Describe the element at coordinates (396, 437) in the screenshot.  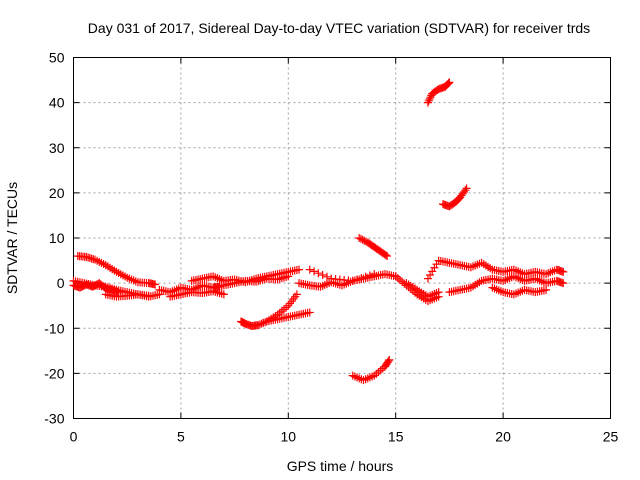
I see `x-tick-label: 15` at that location.